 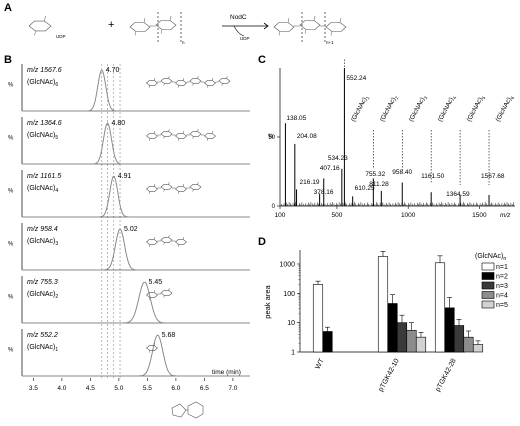 I want to click on x-tick-label: 4.5, so click(x=90, y=388).